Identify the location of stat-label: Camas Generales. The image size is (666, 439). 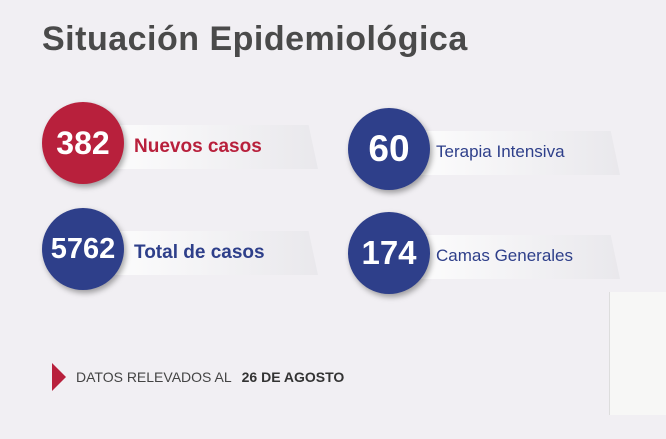
(505, 255).